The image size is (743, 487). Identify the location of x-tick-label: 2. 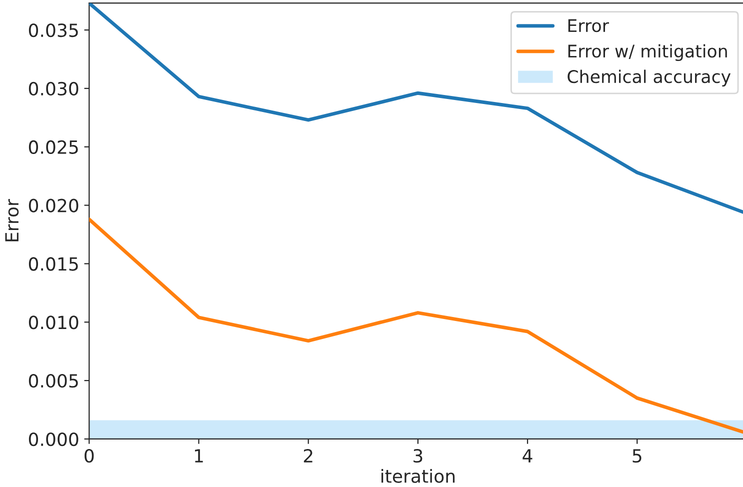
(308, 455).